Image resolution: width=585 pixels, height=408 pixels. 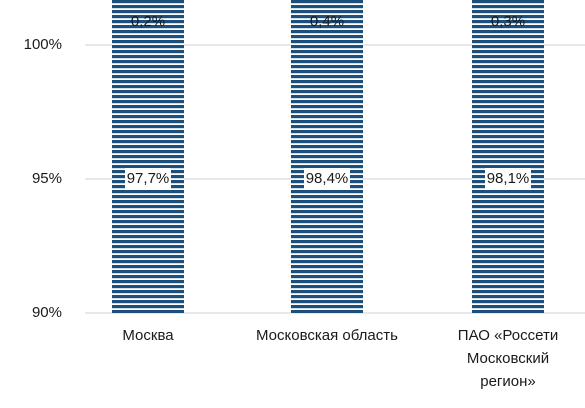 I want to click on data-label: 97,7%, so click(x=148, y=178).